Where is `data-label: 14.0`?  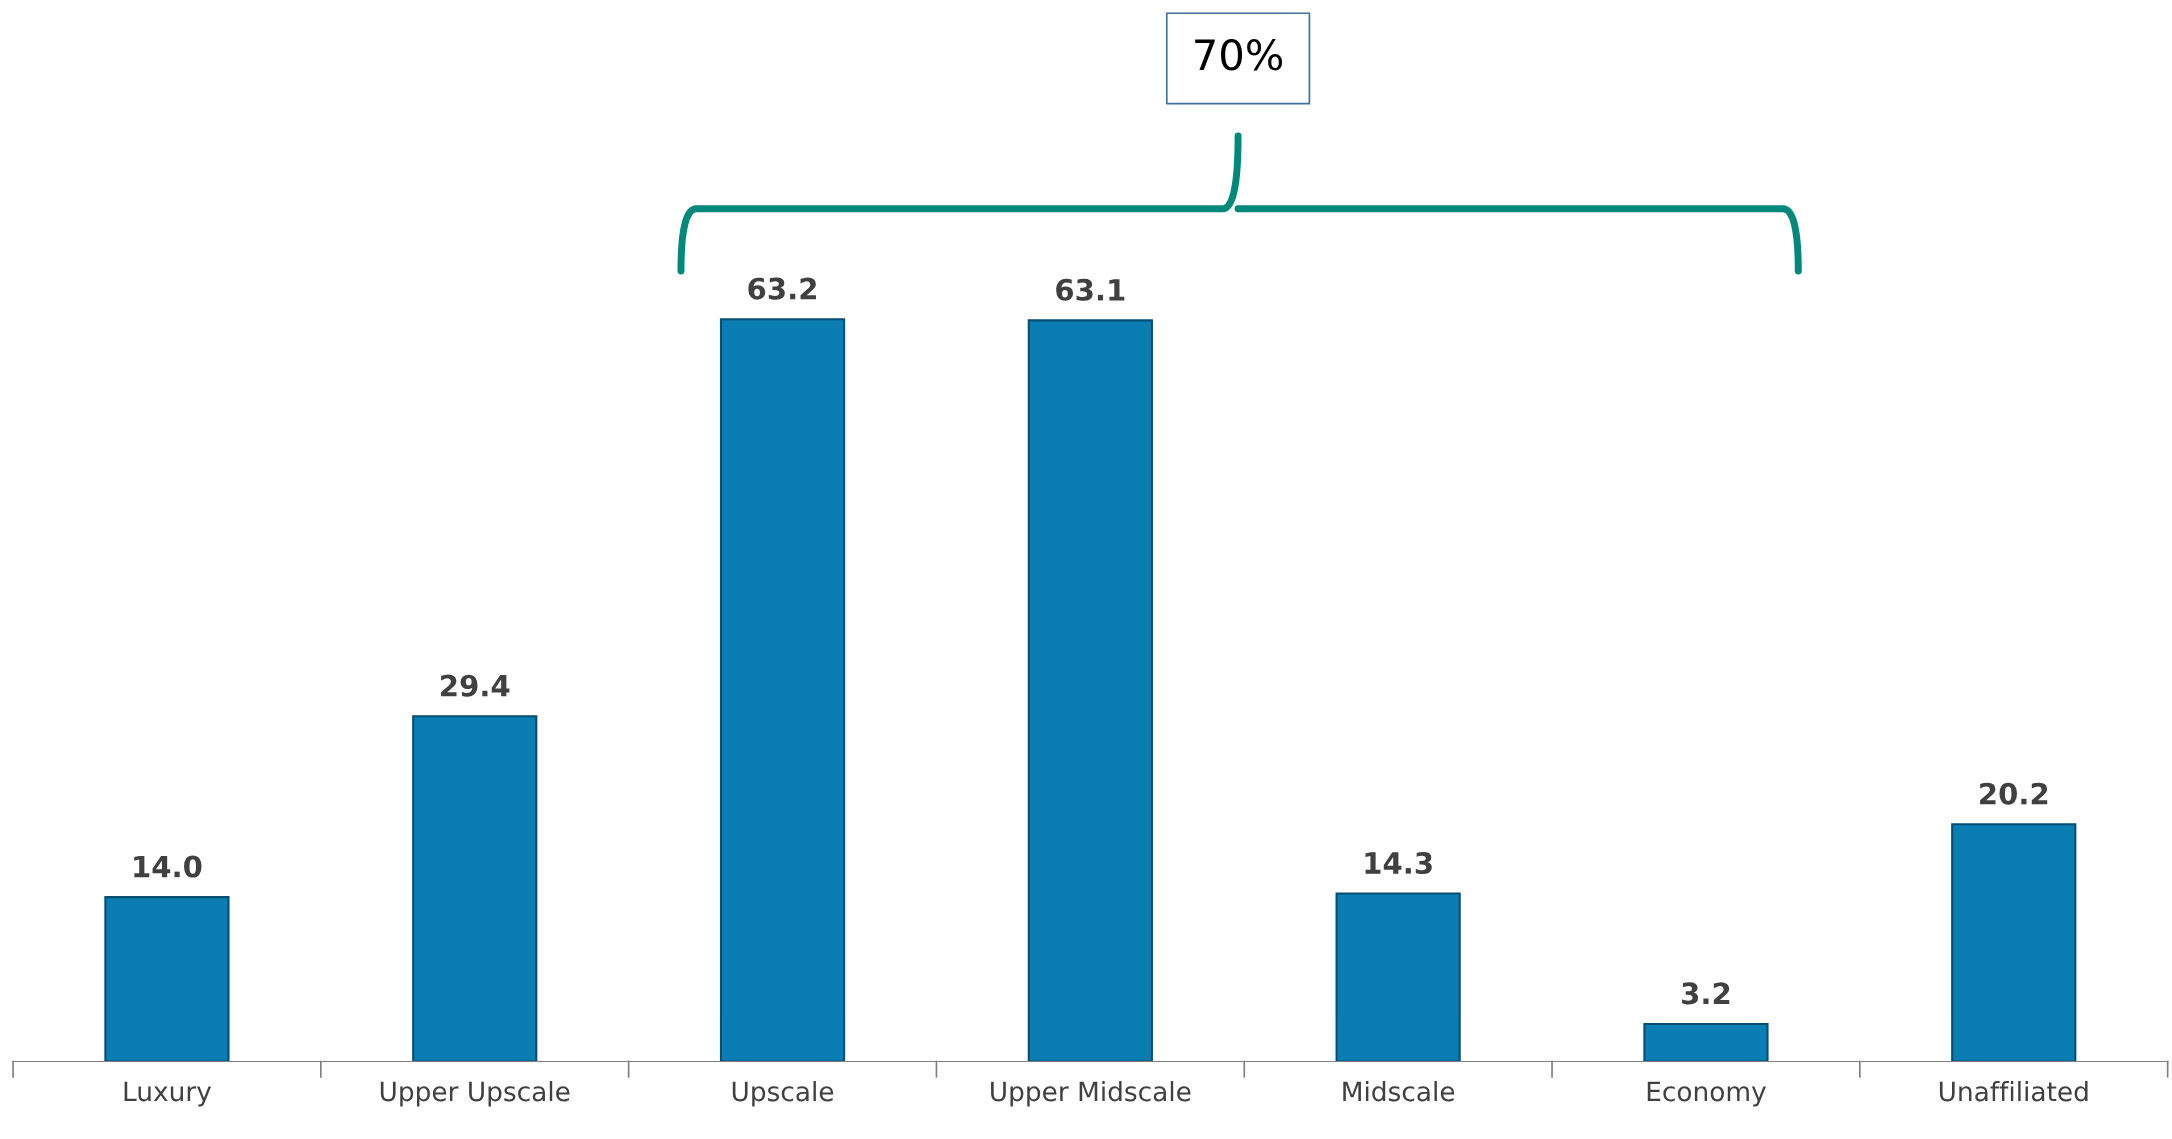 data-label: 14.0 is located at coordinates (168, 866).